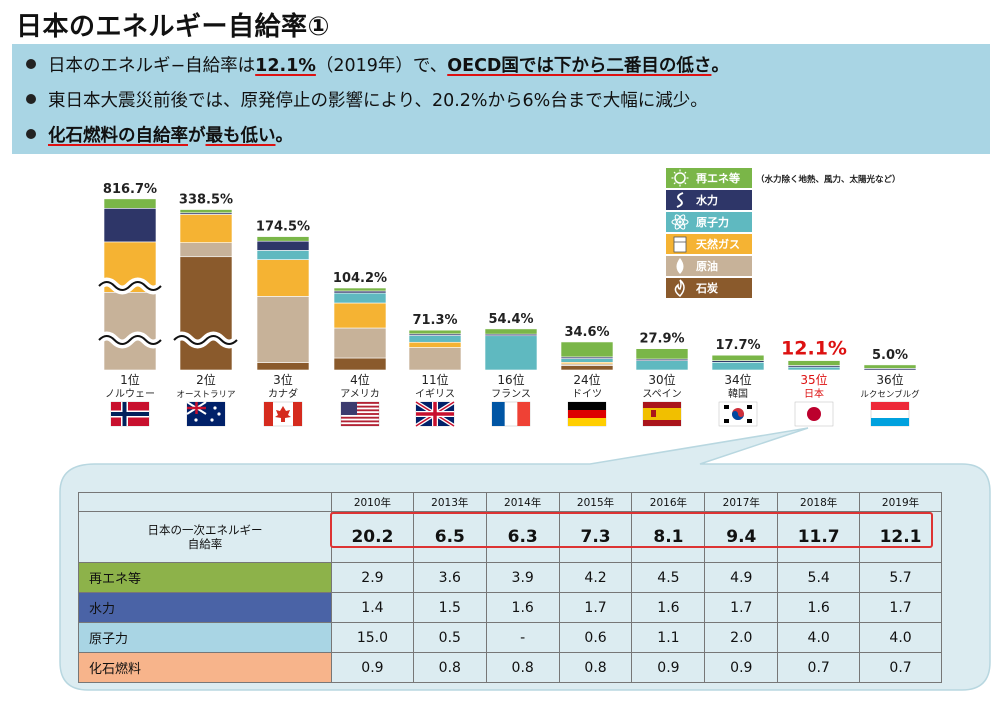 This screenshot has height=706, width=1000. What do you see at coordinates (661, 339) in the screenshot?
I see `bar-total-label: 27.9%` at bounding box center [661, 339].